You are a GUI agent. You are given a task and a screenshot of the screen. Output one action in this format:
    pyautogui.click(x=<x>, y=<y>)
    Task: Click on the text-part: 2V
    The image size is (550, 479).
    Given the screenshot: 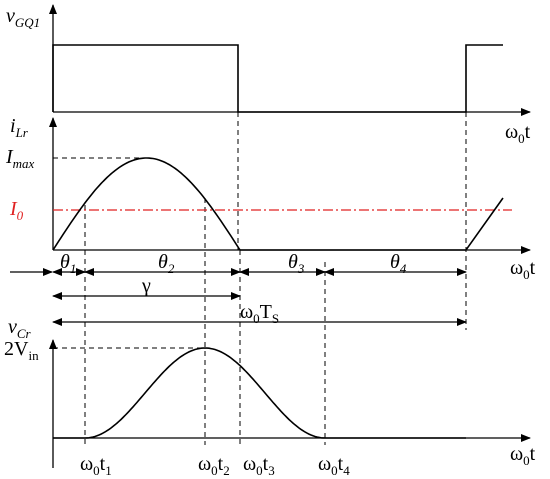 What is the action you would take?
    pyautogui.click(x=16, y=349)
    